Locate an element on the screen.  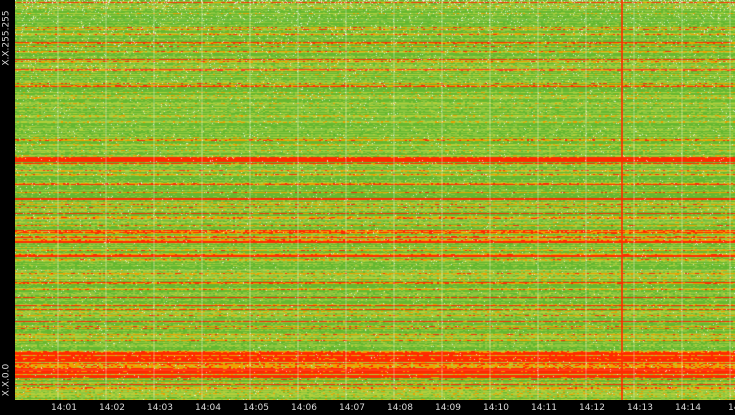
x-tick-label: 14:12 is located at coordinates (592, 408).